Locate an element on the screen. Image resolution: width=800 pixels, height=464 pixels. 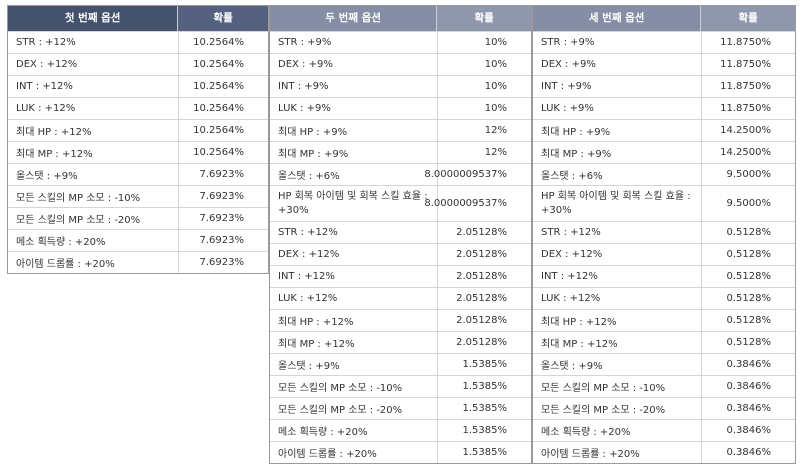
table-row: LUK : +12% 2.05128% is located at coordinates (400, 298).